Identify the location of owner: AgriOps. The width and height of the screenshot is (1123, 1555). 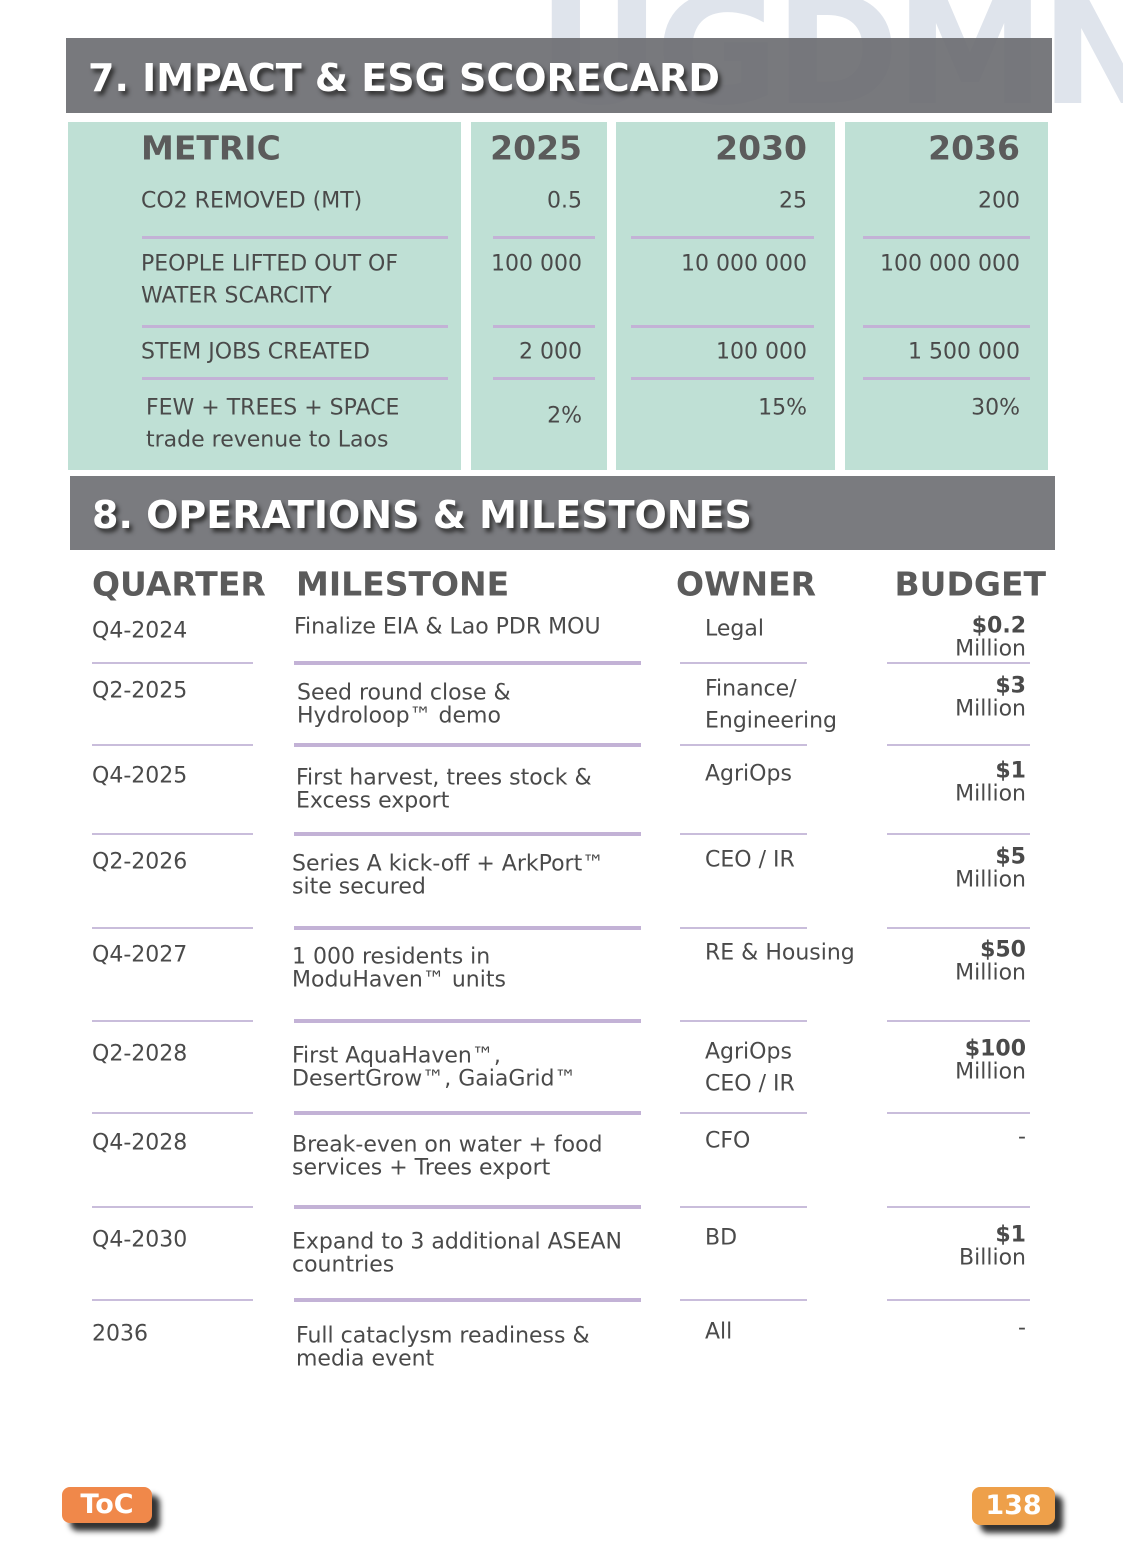
(748, 774).